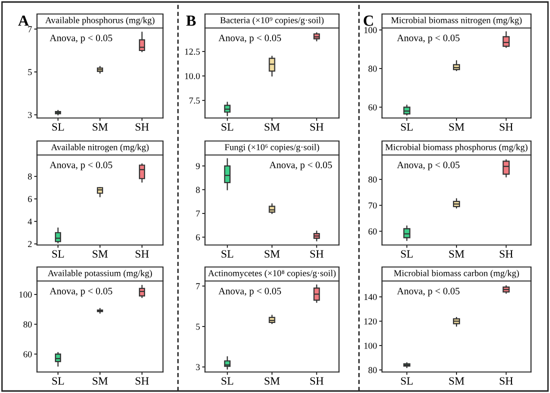  What do you see at coordinates (272, 148) in the screenshot?
I see `chart-title: Fungi (×10⁶ copies/g·soil)` at bounding box center [272, 148].